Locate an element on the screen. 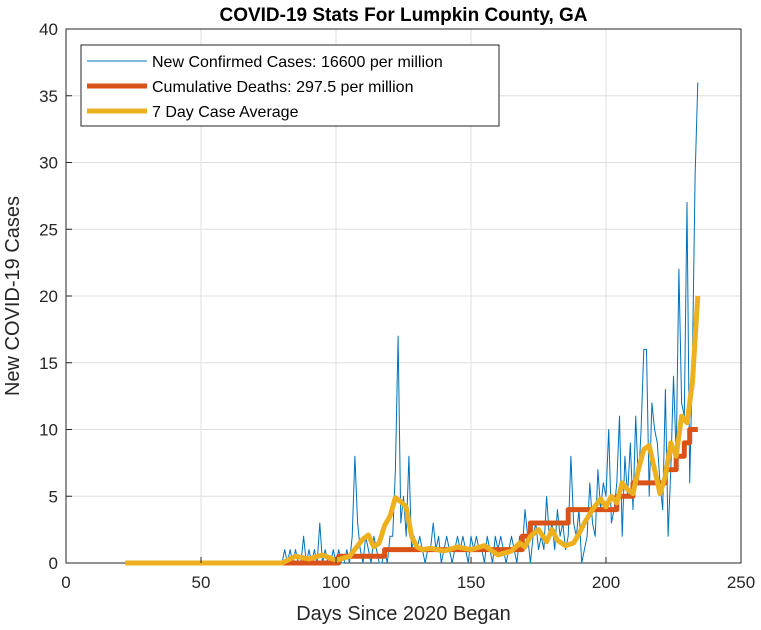 The height and width of the screenshot is (630, 761). y-tick-label: 15 is located at coordinates (48, 363).